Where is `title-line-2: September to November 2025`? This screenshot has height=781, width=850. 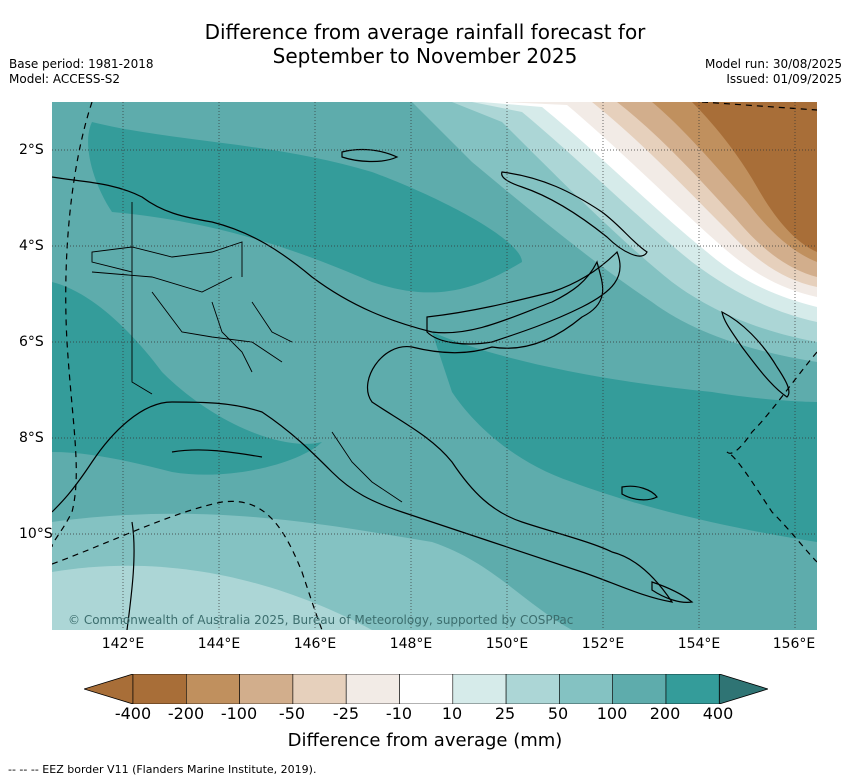 title-line-2: September to November 2025 is located at coordinates (425, 56).